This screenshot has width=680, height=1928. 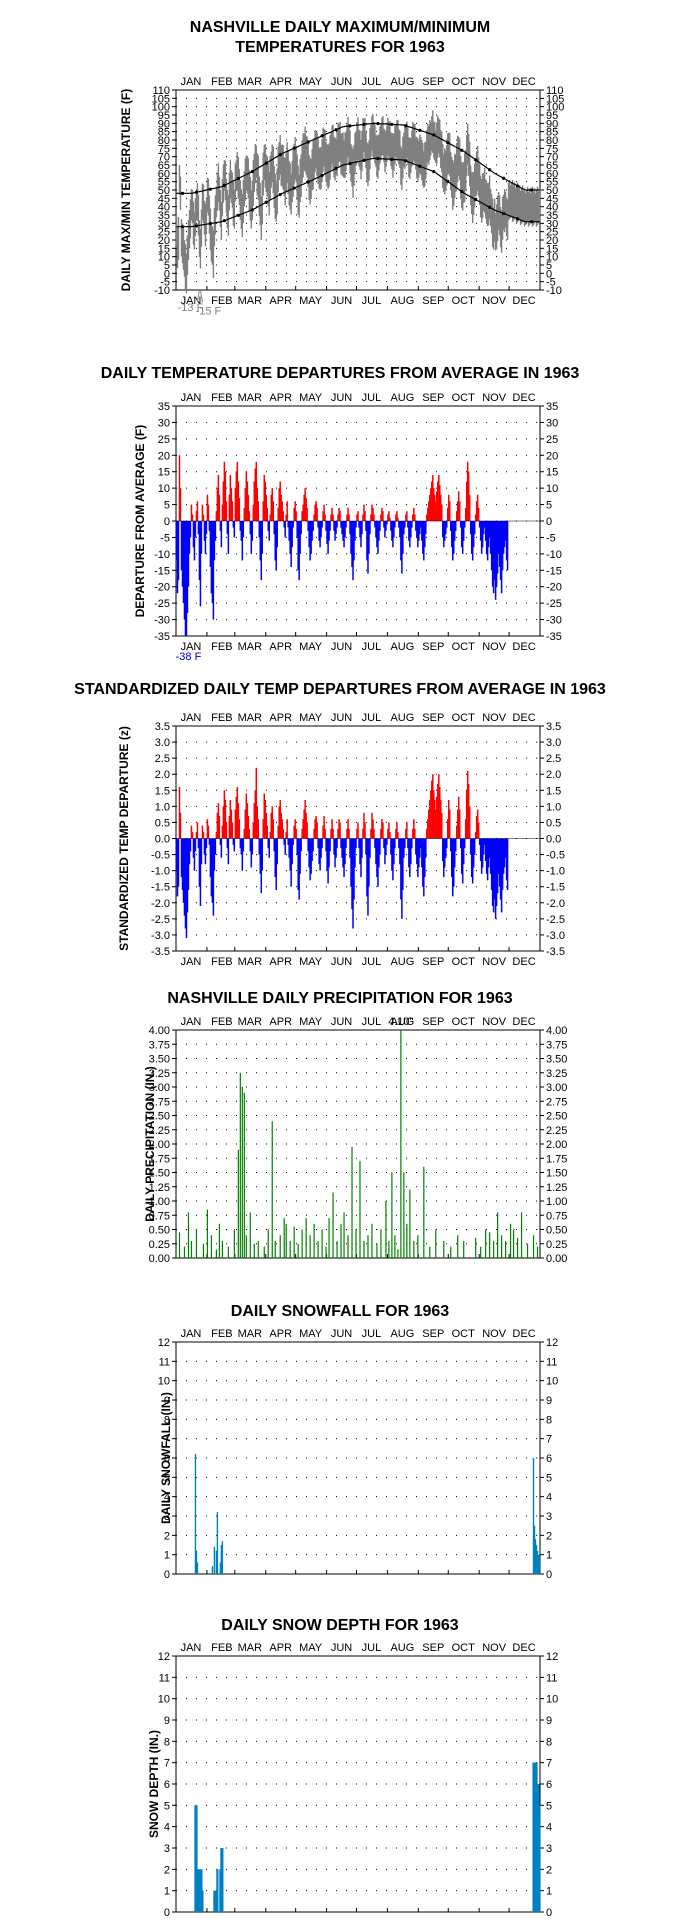 I want to click on y-tick-label-left: 0.00, so click(x=159, y=1259).